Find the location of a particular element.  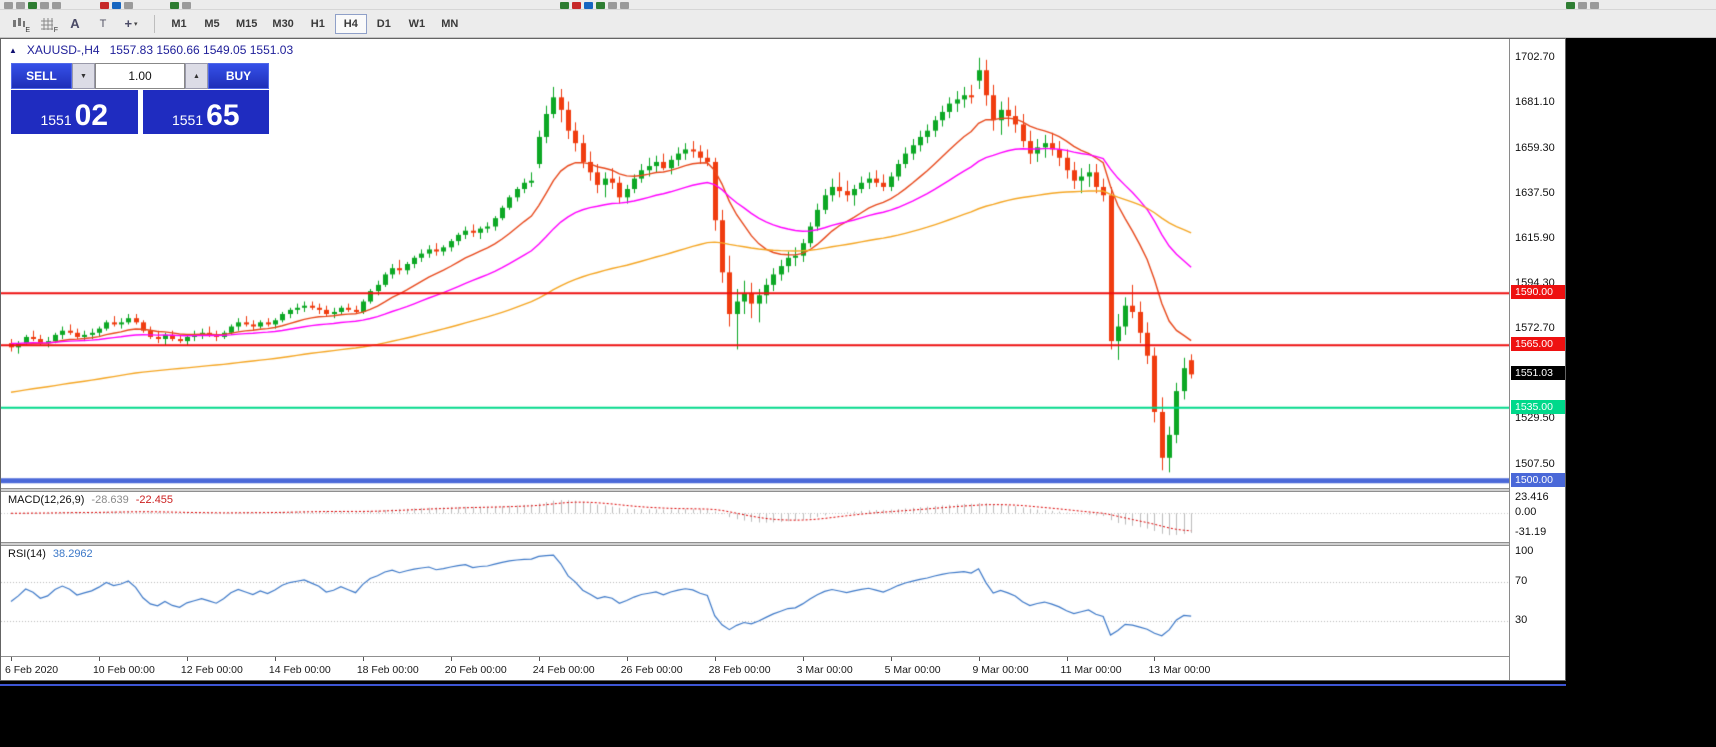

rsi-axis-label: 70 is located at coordinates (1521, 580).